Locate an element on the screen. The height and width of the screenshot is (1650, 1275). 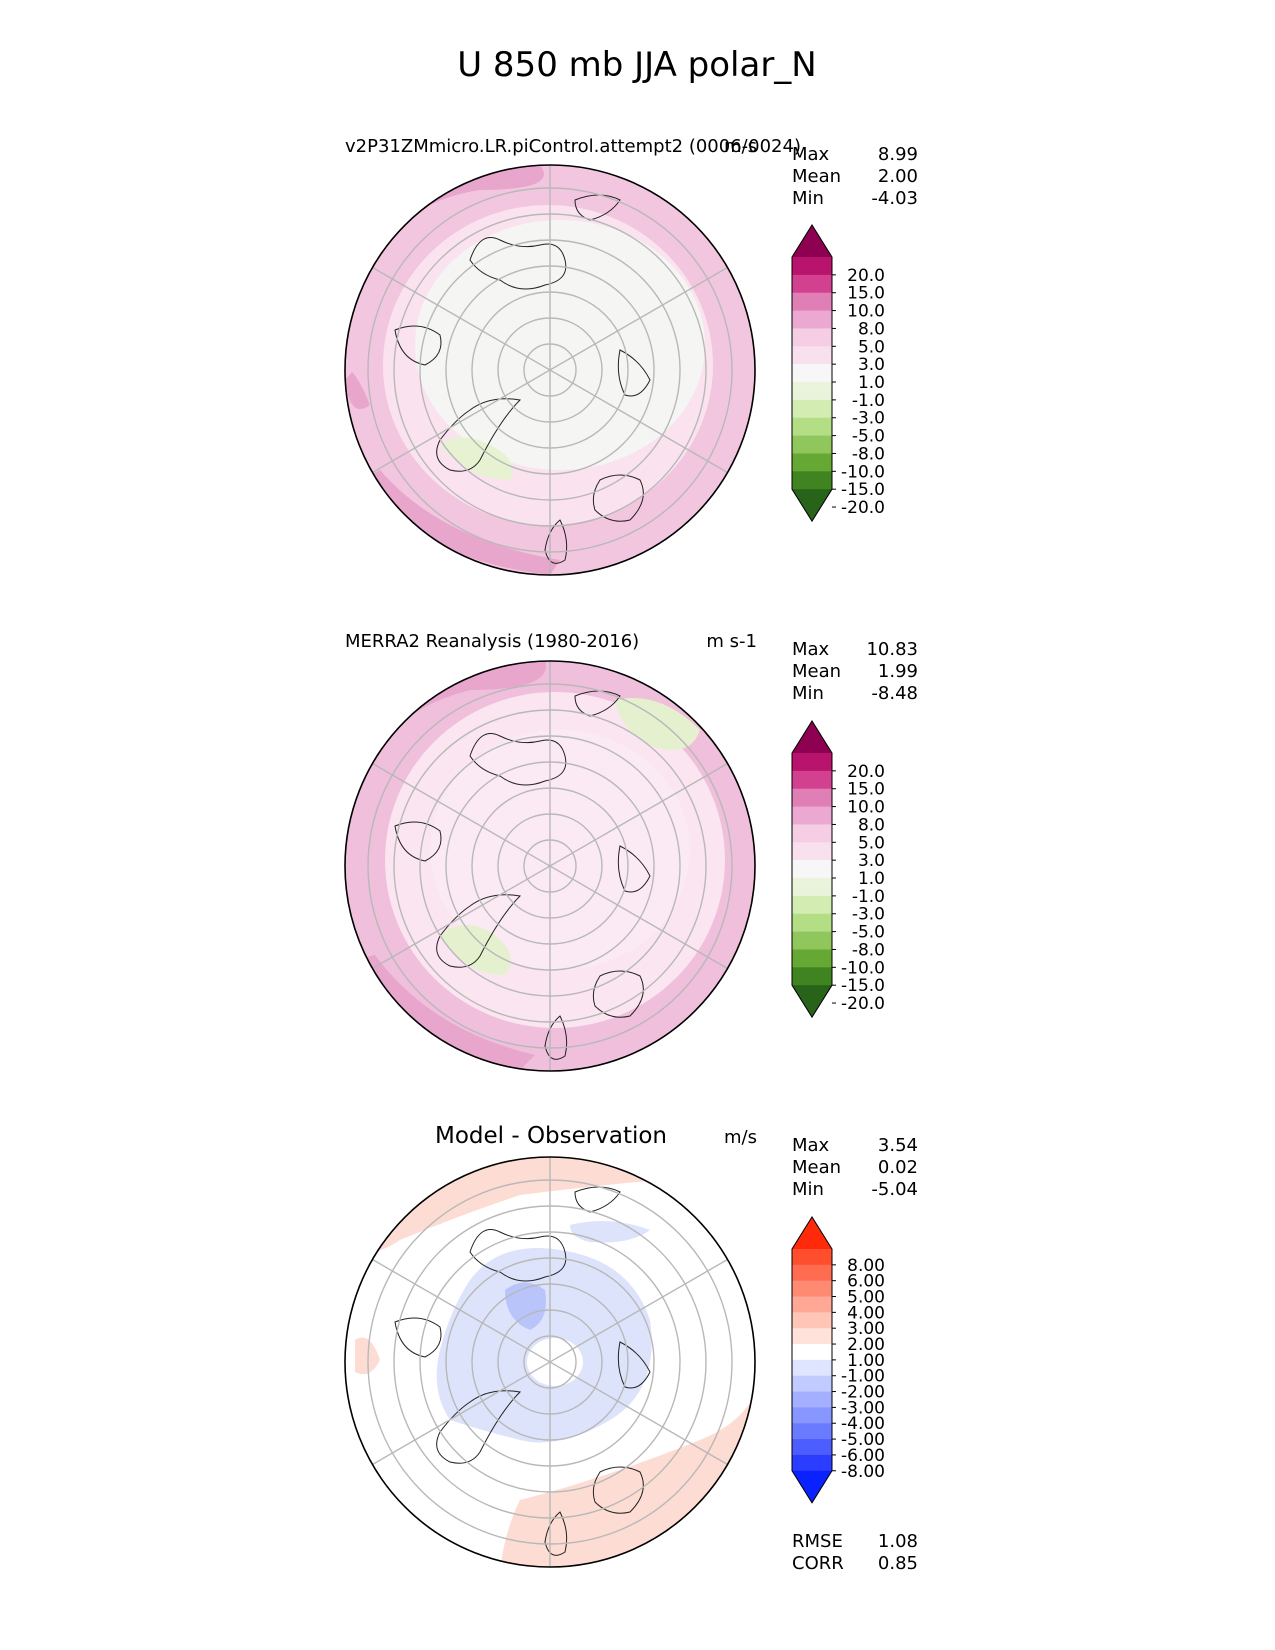
panel-units: m s-1 is located at coordinates (731, 641).